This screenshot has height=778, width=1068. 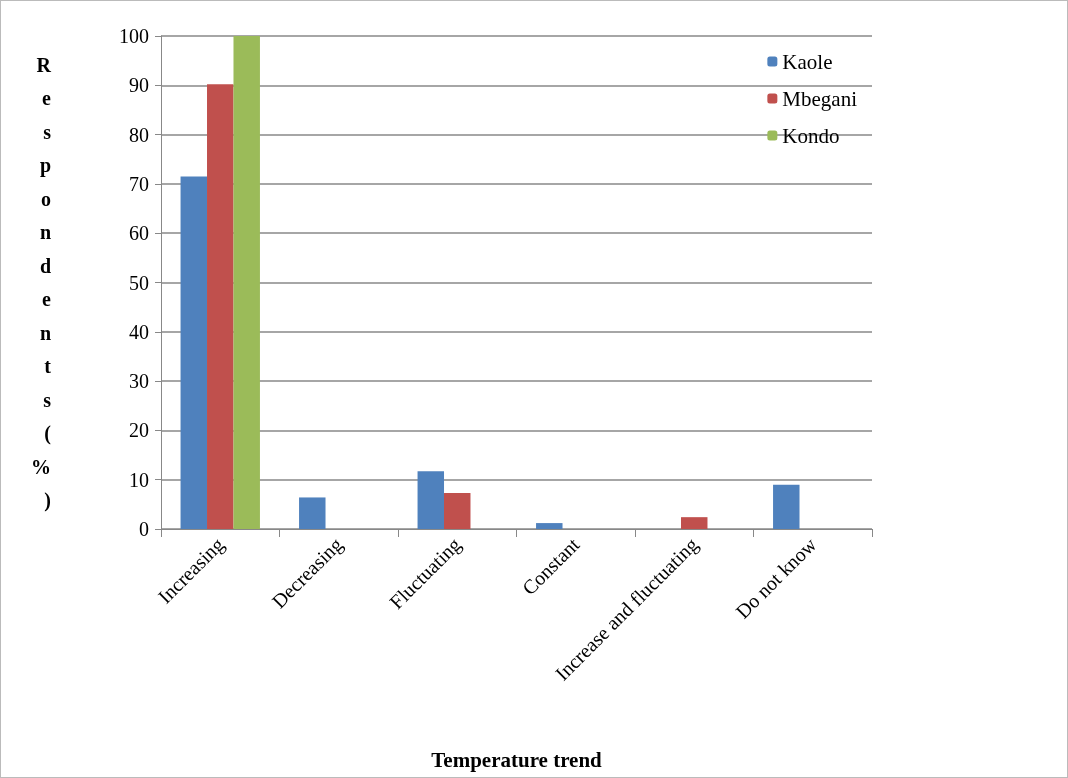 I want to click on y-tick-label: 30, so click(x=139, y=381).